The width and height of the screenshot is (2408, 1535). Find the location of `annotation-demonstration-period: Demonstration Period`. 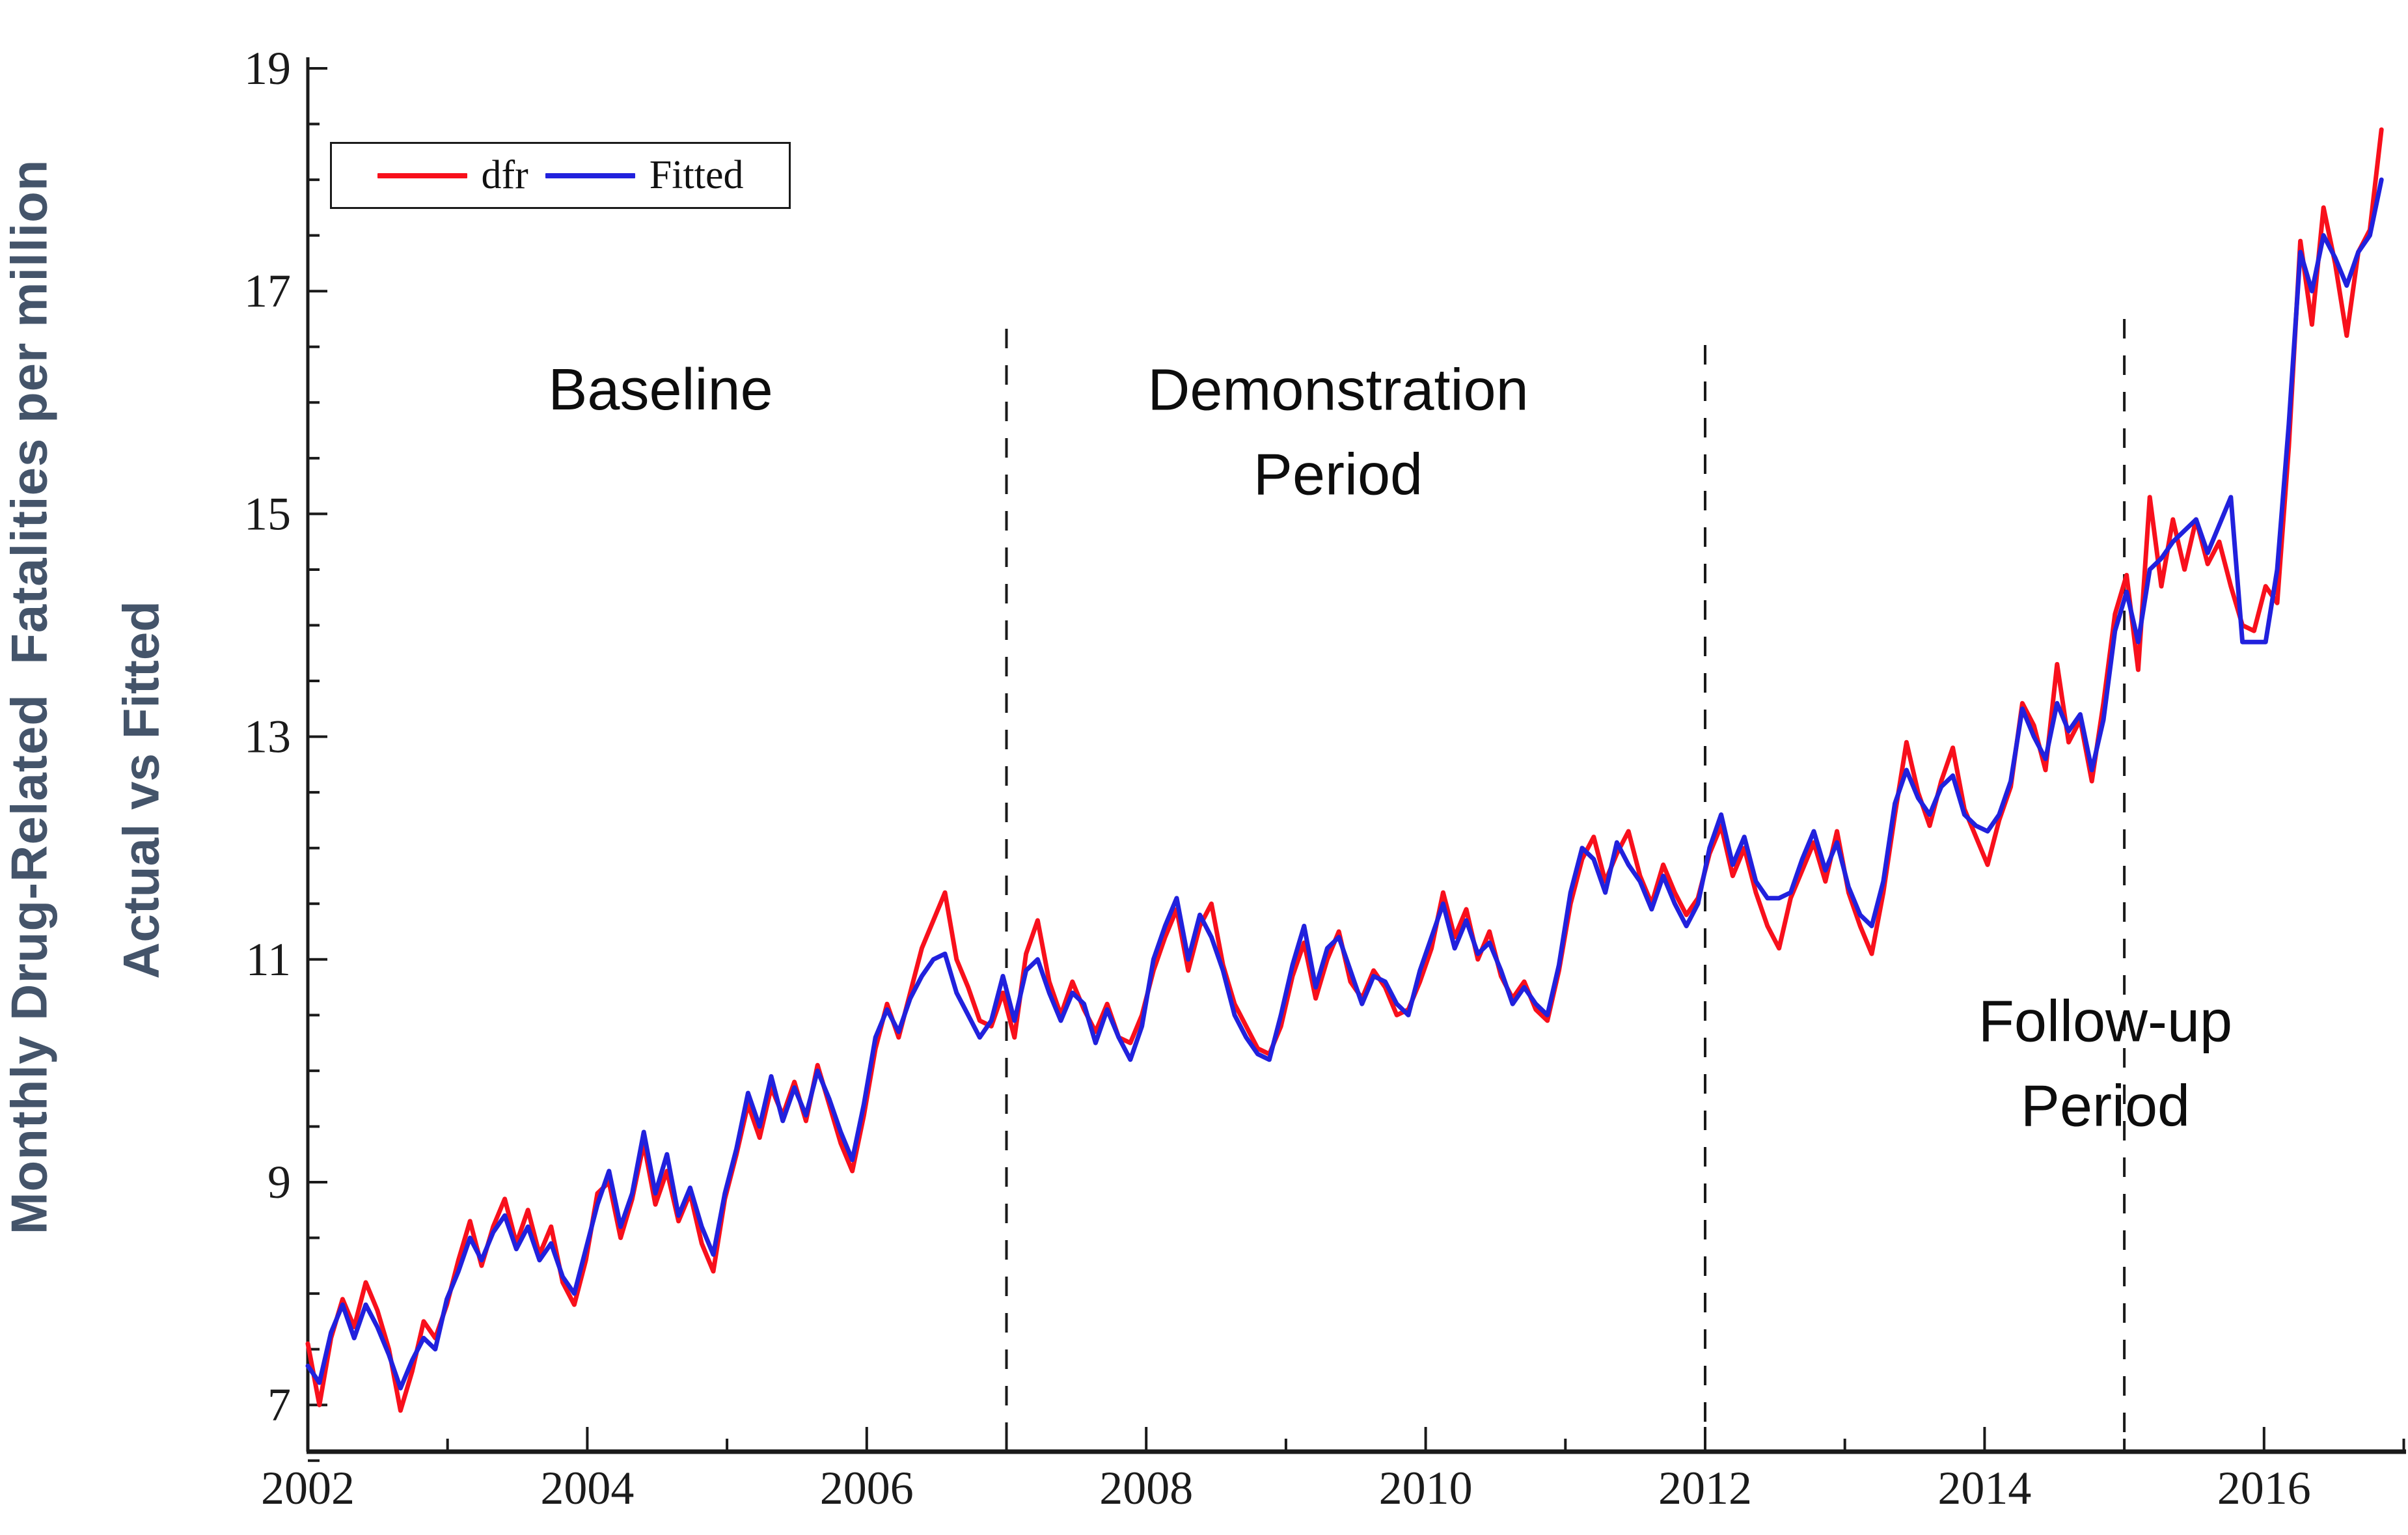

annotation-demonstration-period: Demonstration Period is located at coordinates (1337, 432).